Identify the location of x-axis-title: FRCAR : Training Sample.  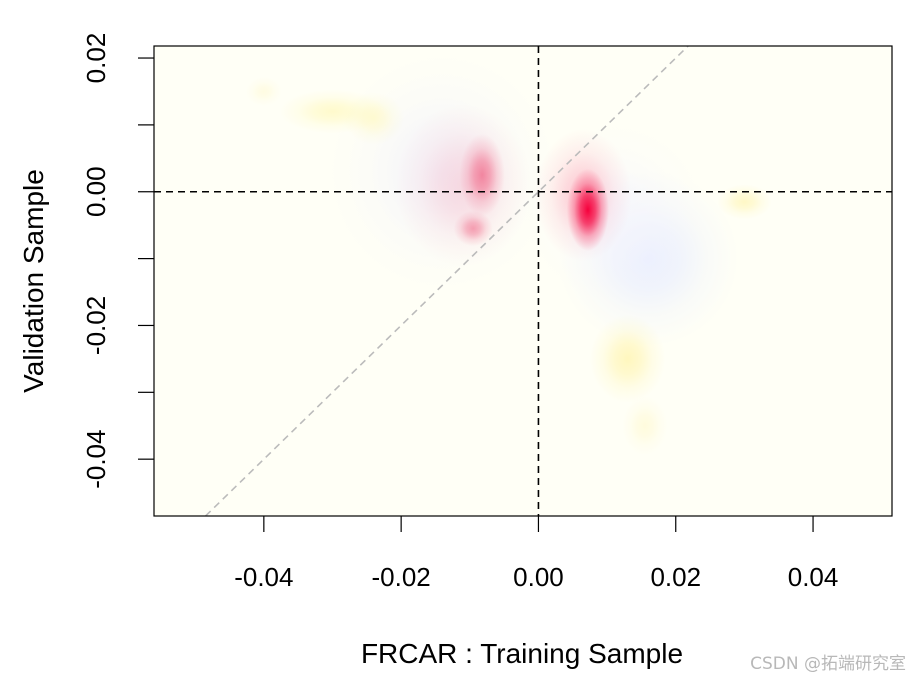
(522, 653).